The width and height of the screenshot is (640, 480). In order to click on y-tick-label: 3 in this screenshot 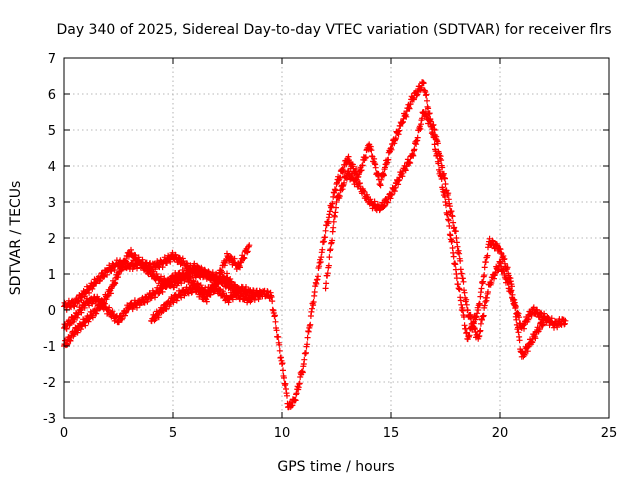, I will do `click(52, 203)`.